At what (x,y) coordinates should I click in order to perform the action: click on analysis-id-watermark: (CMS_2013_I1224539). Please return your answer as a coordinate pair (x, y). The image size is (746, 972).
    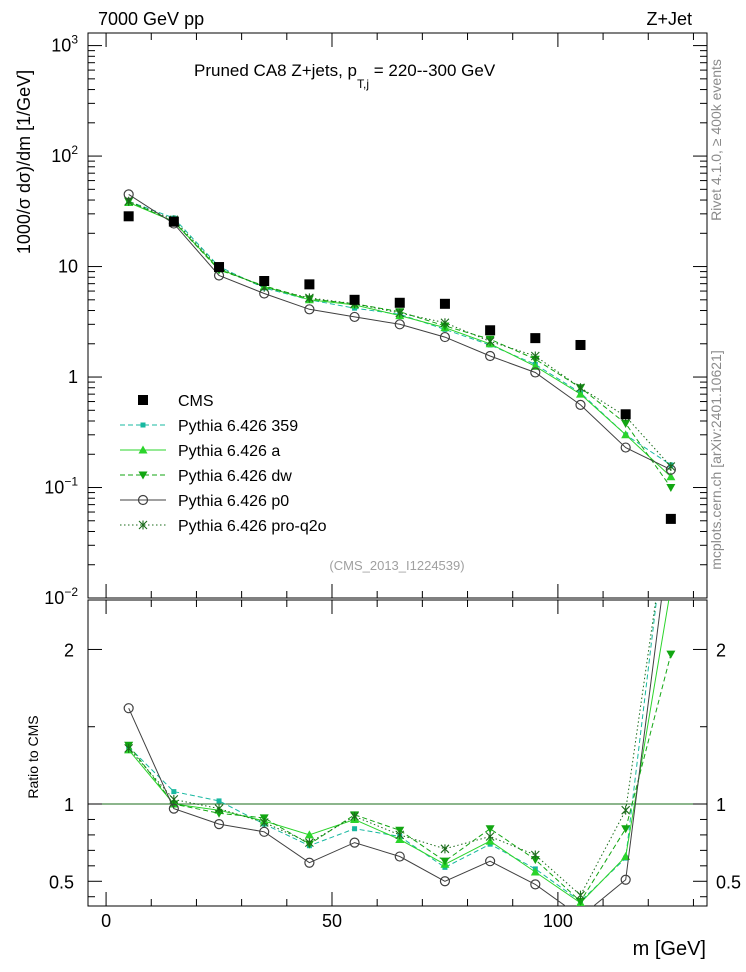
    Looking at the image, I should click on (396, 565).